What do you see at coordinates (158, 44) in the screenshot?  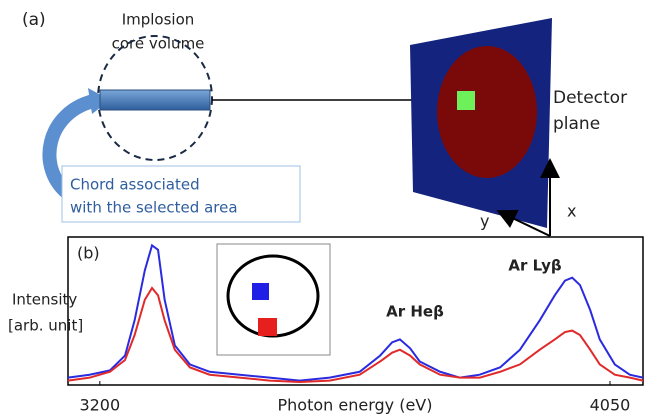 I see `core-label: core volume` at bounding box center [158, 44].